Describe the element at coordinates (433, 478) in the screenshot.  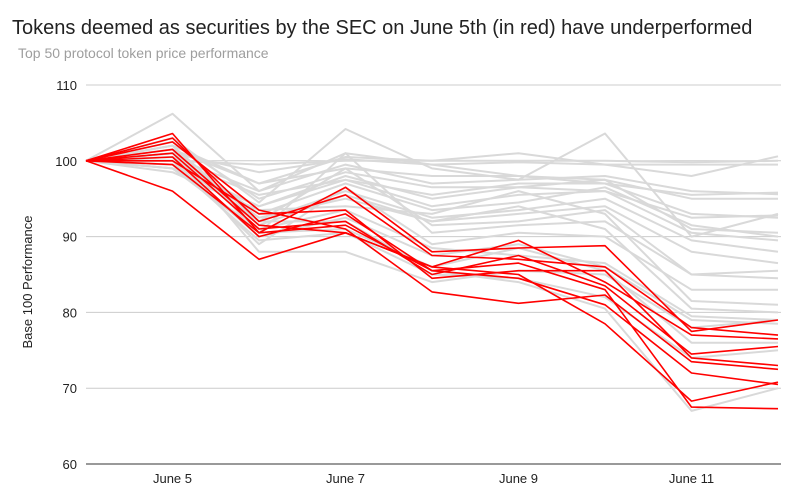
I see `x-axis-ticks: June 5 June 7 June 9 June 11` at that location.